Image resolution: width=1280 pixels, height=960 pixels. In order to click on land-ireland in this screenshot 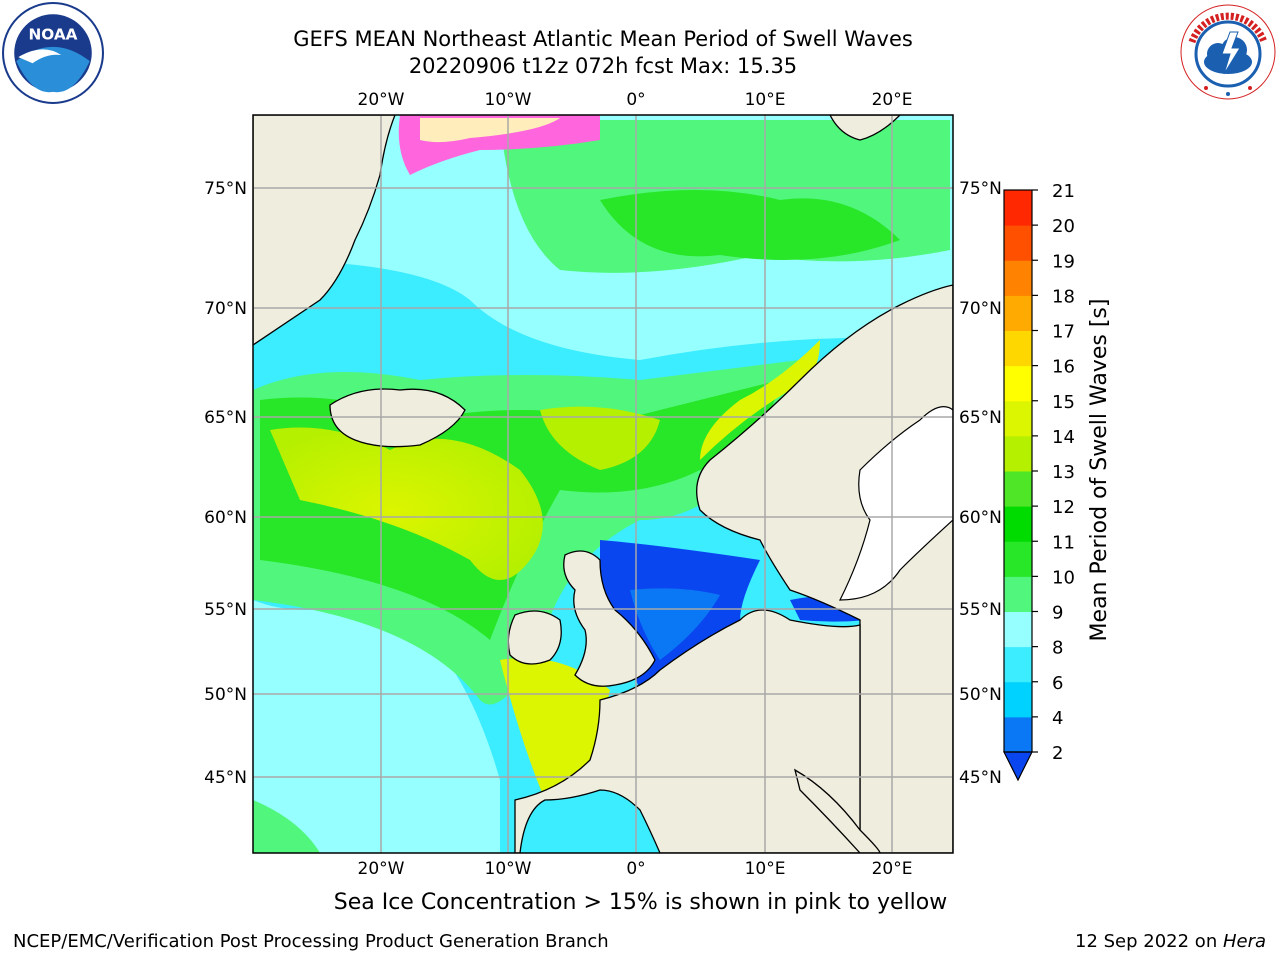, I will do `click(534, 637)`.